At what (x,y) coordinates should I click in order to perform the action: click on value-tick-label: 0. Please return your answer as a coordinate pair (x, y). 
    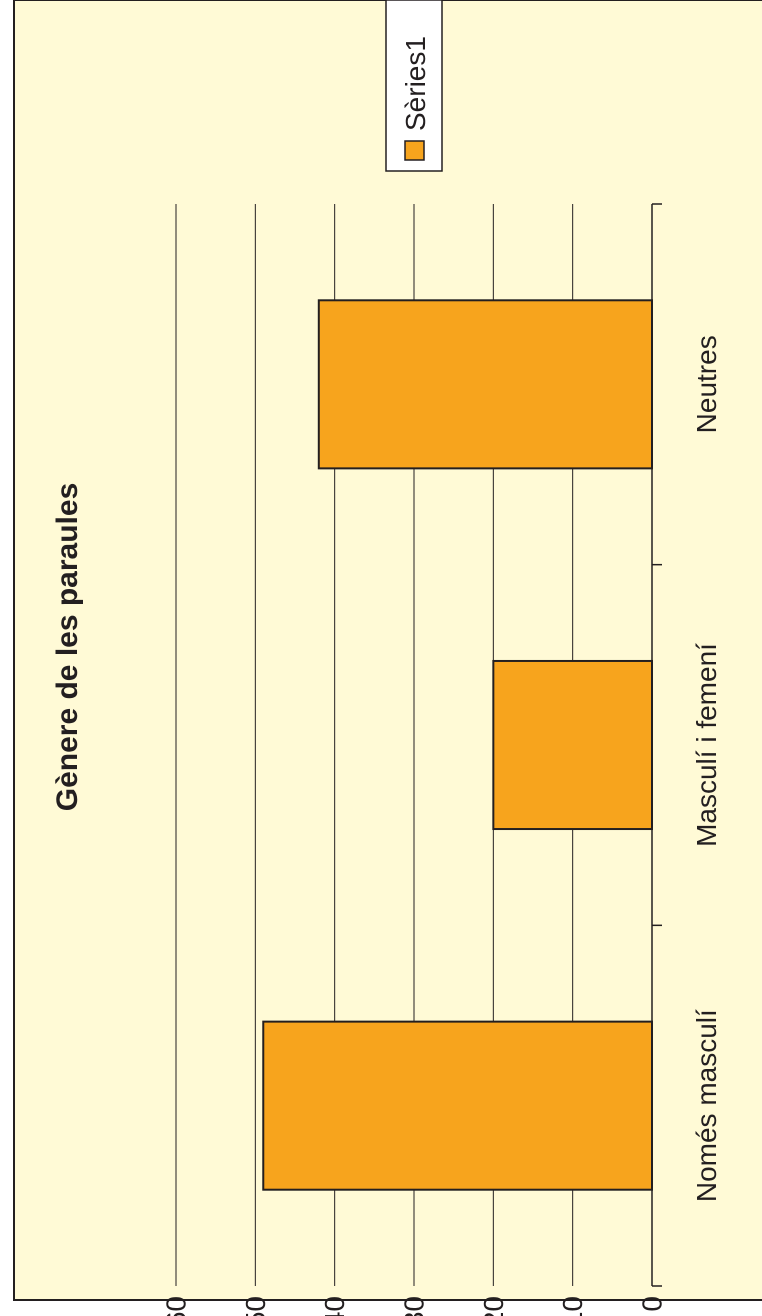
    Looking at the image, I should click on (652, 1304).